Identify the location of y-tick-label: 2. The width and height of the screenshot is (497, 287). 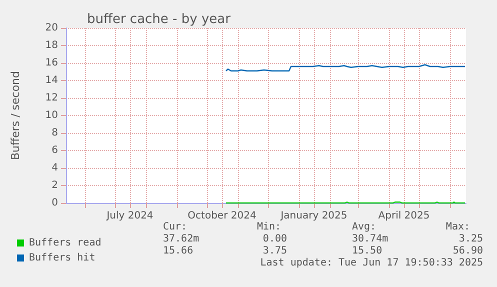
(55, 185).